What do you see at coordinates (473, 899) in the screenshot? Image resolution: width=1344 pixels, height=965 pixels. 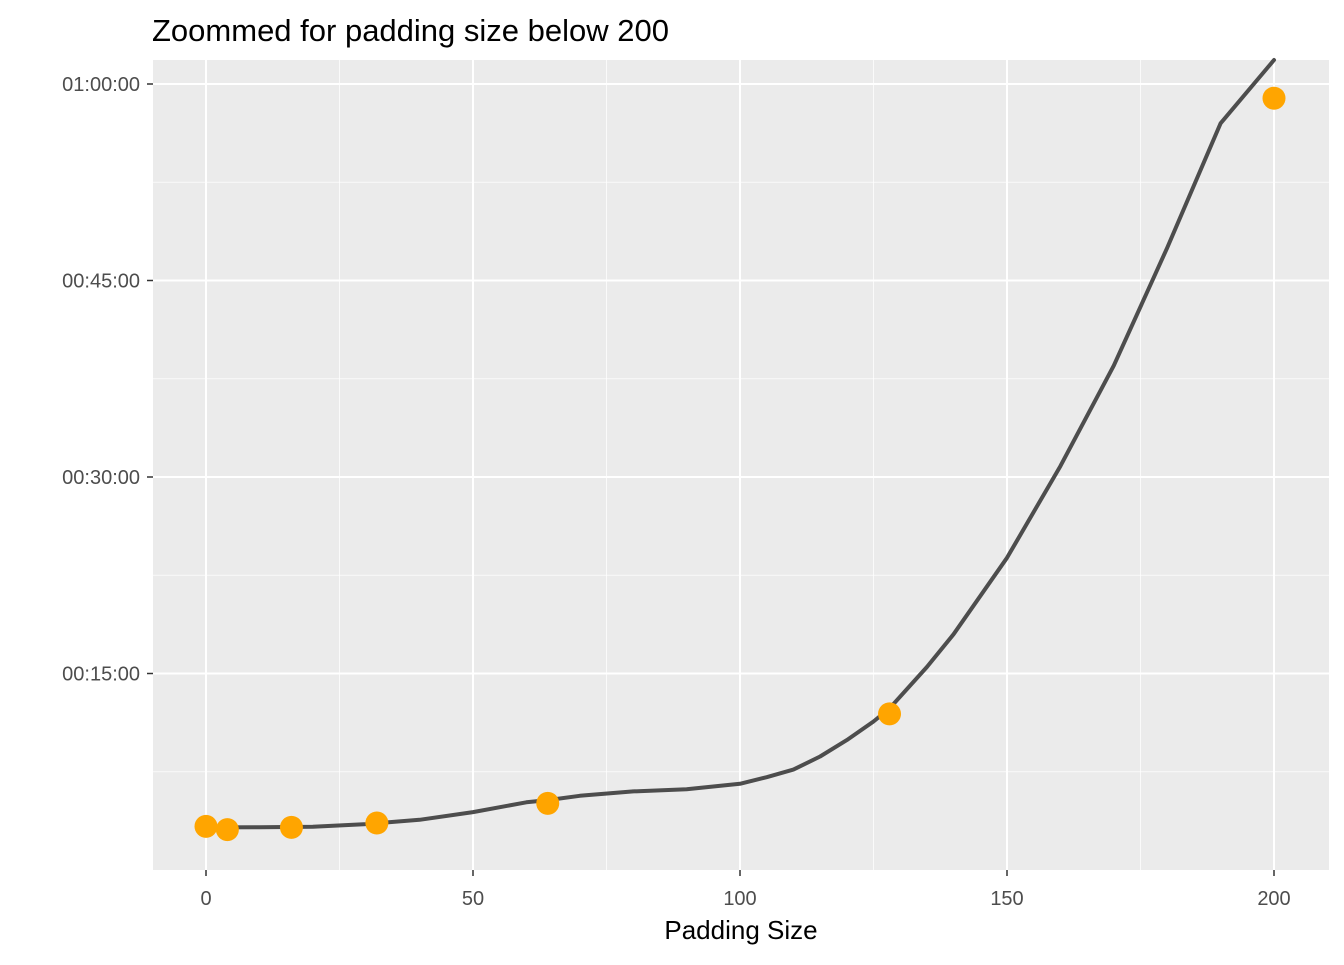 I see `x-tick-label: 50` at bounding box center [473, 899].